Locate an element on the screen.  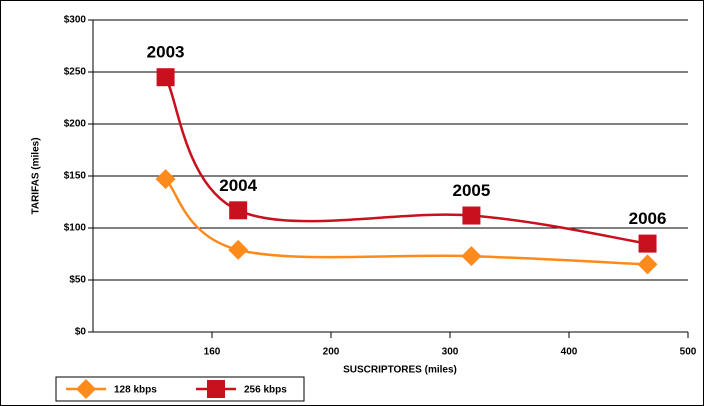
y-tick-label: $250 is located at coordinates (75, 72).